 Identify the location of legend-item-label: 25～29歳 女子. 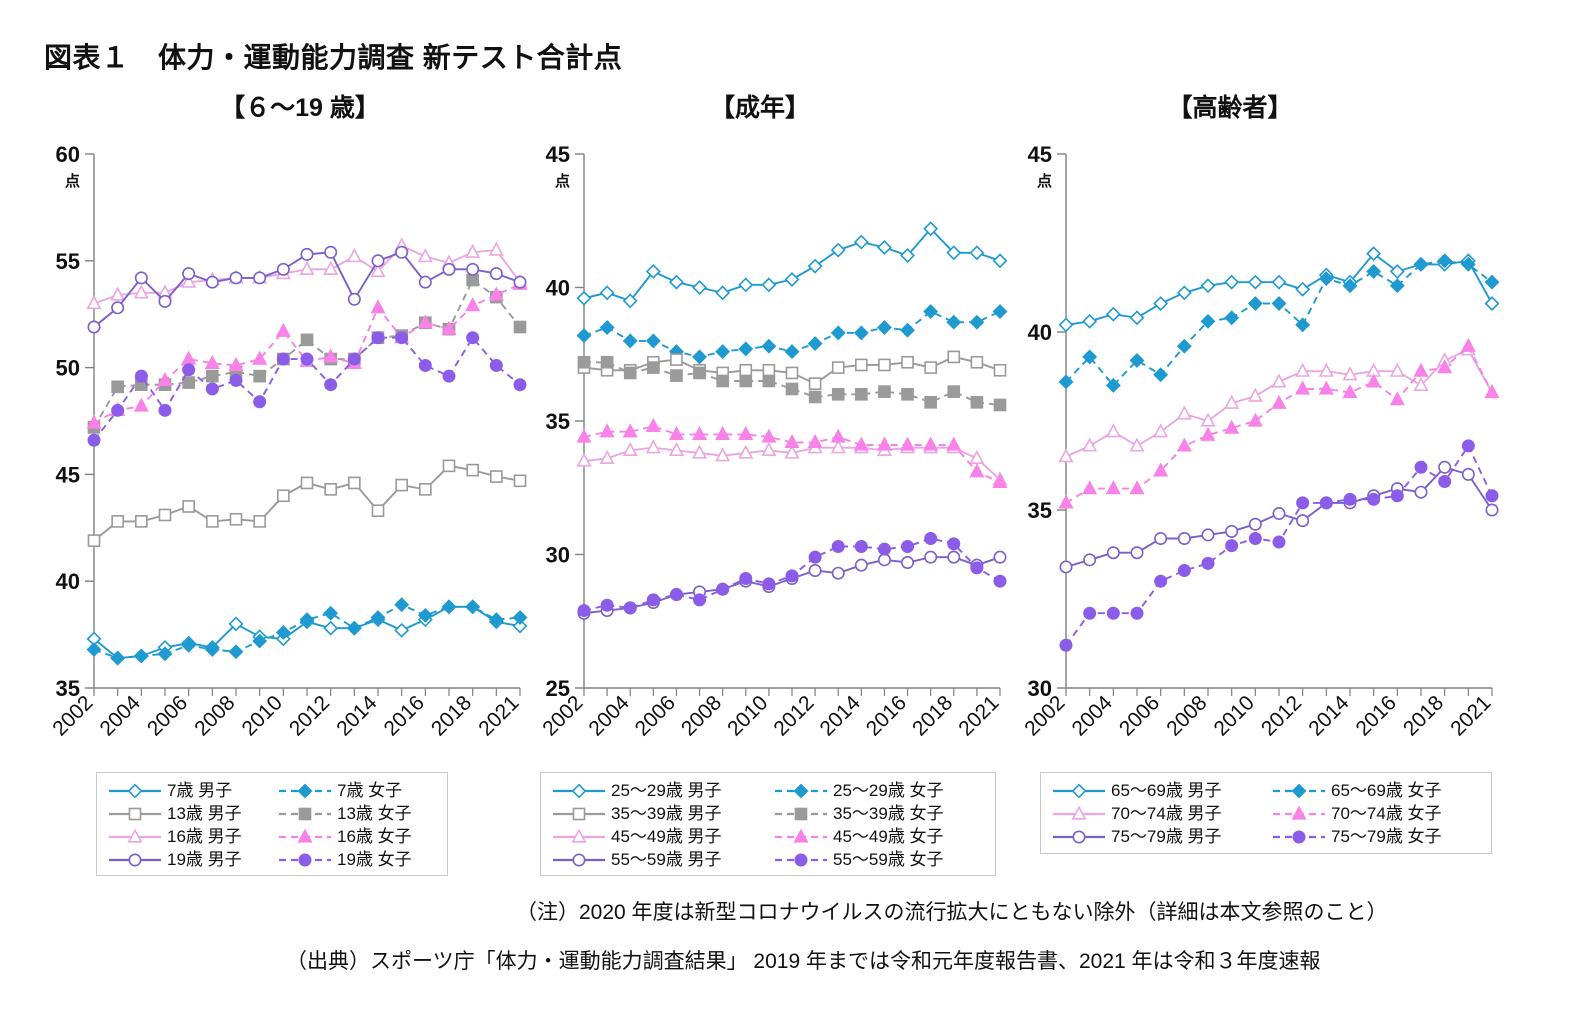
(888, 790).